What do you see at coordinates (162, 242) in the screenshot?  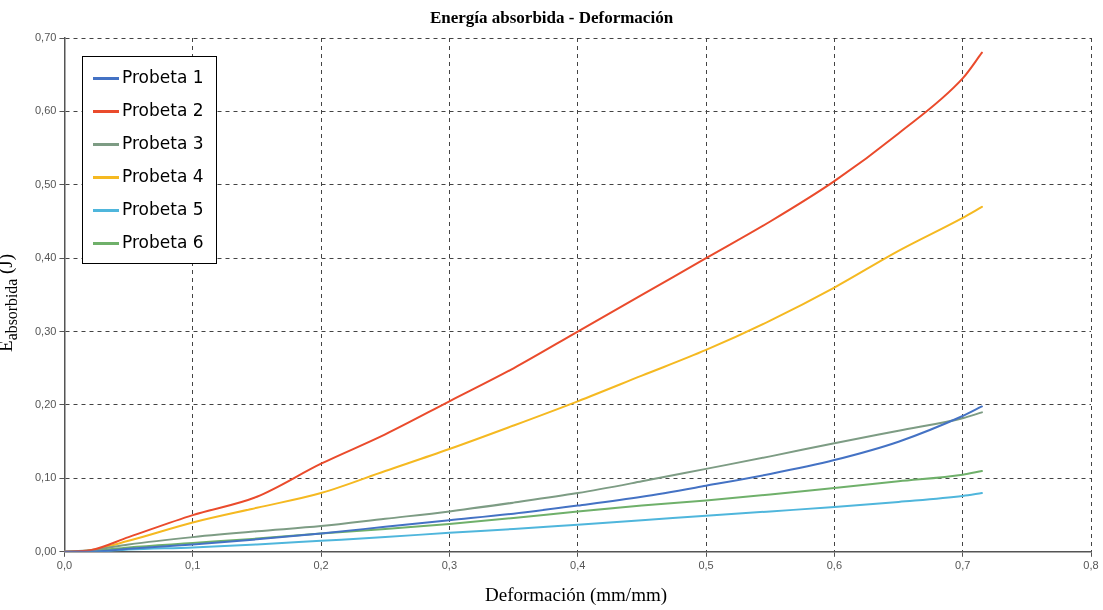 I see `legend-label: Probeta 6` at bounding box center [162, 242].